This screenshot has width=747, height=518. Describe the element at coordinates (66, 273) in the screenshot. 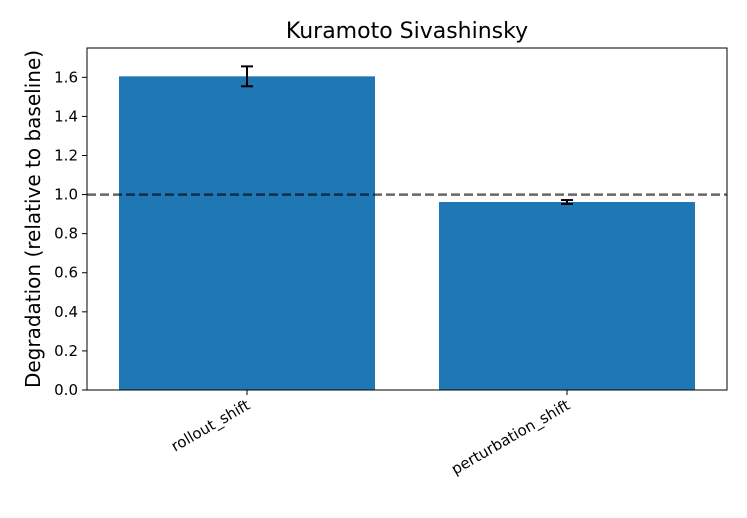

I see `y-tick-label: 0.6` at that location.